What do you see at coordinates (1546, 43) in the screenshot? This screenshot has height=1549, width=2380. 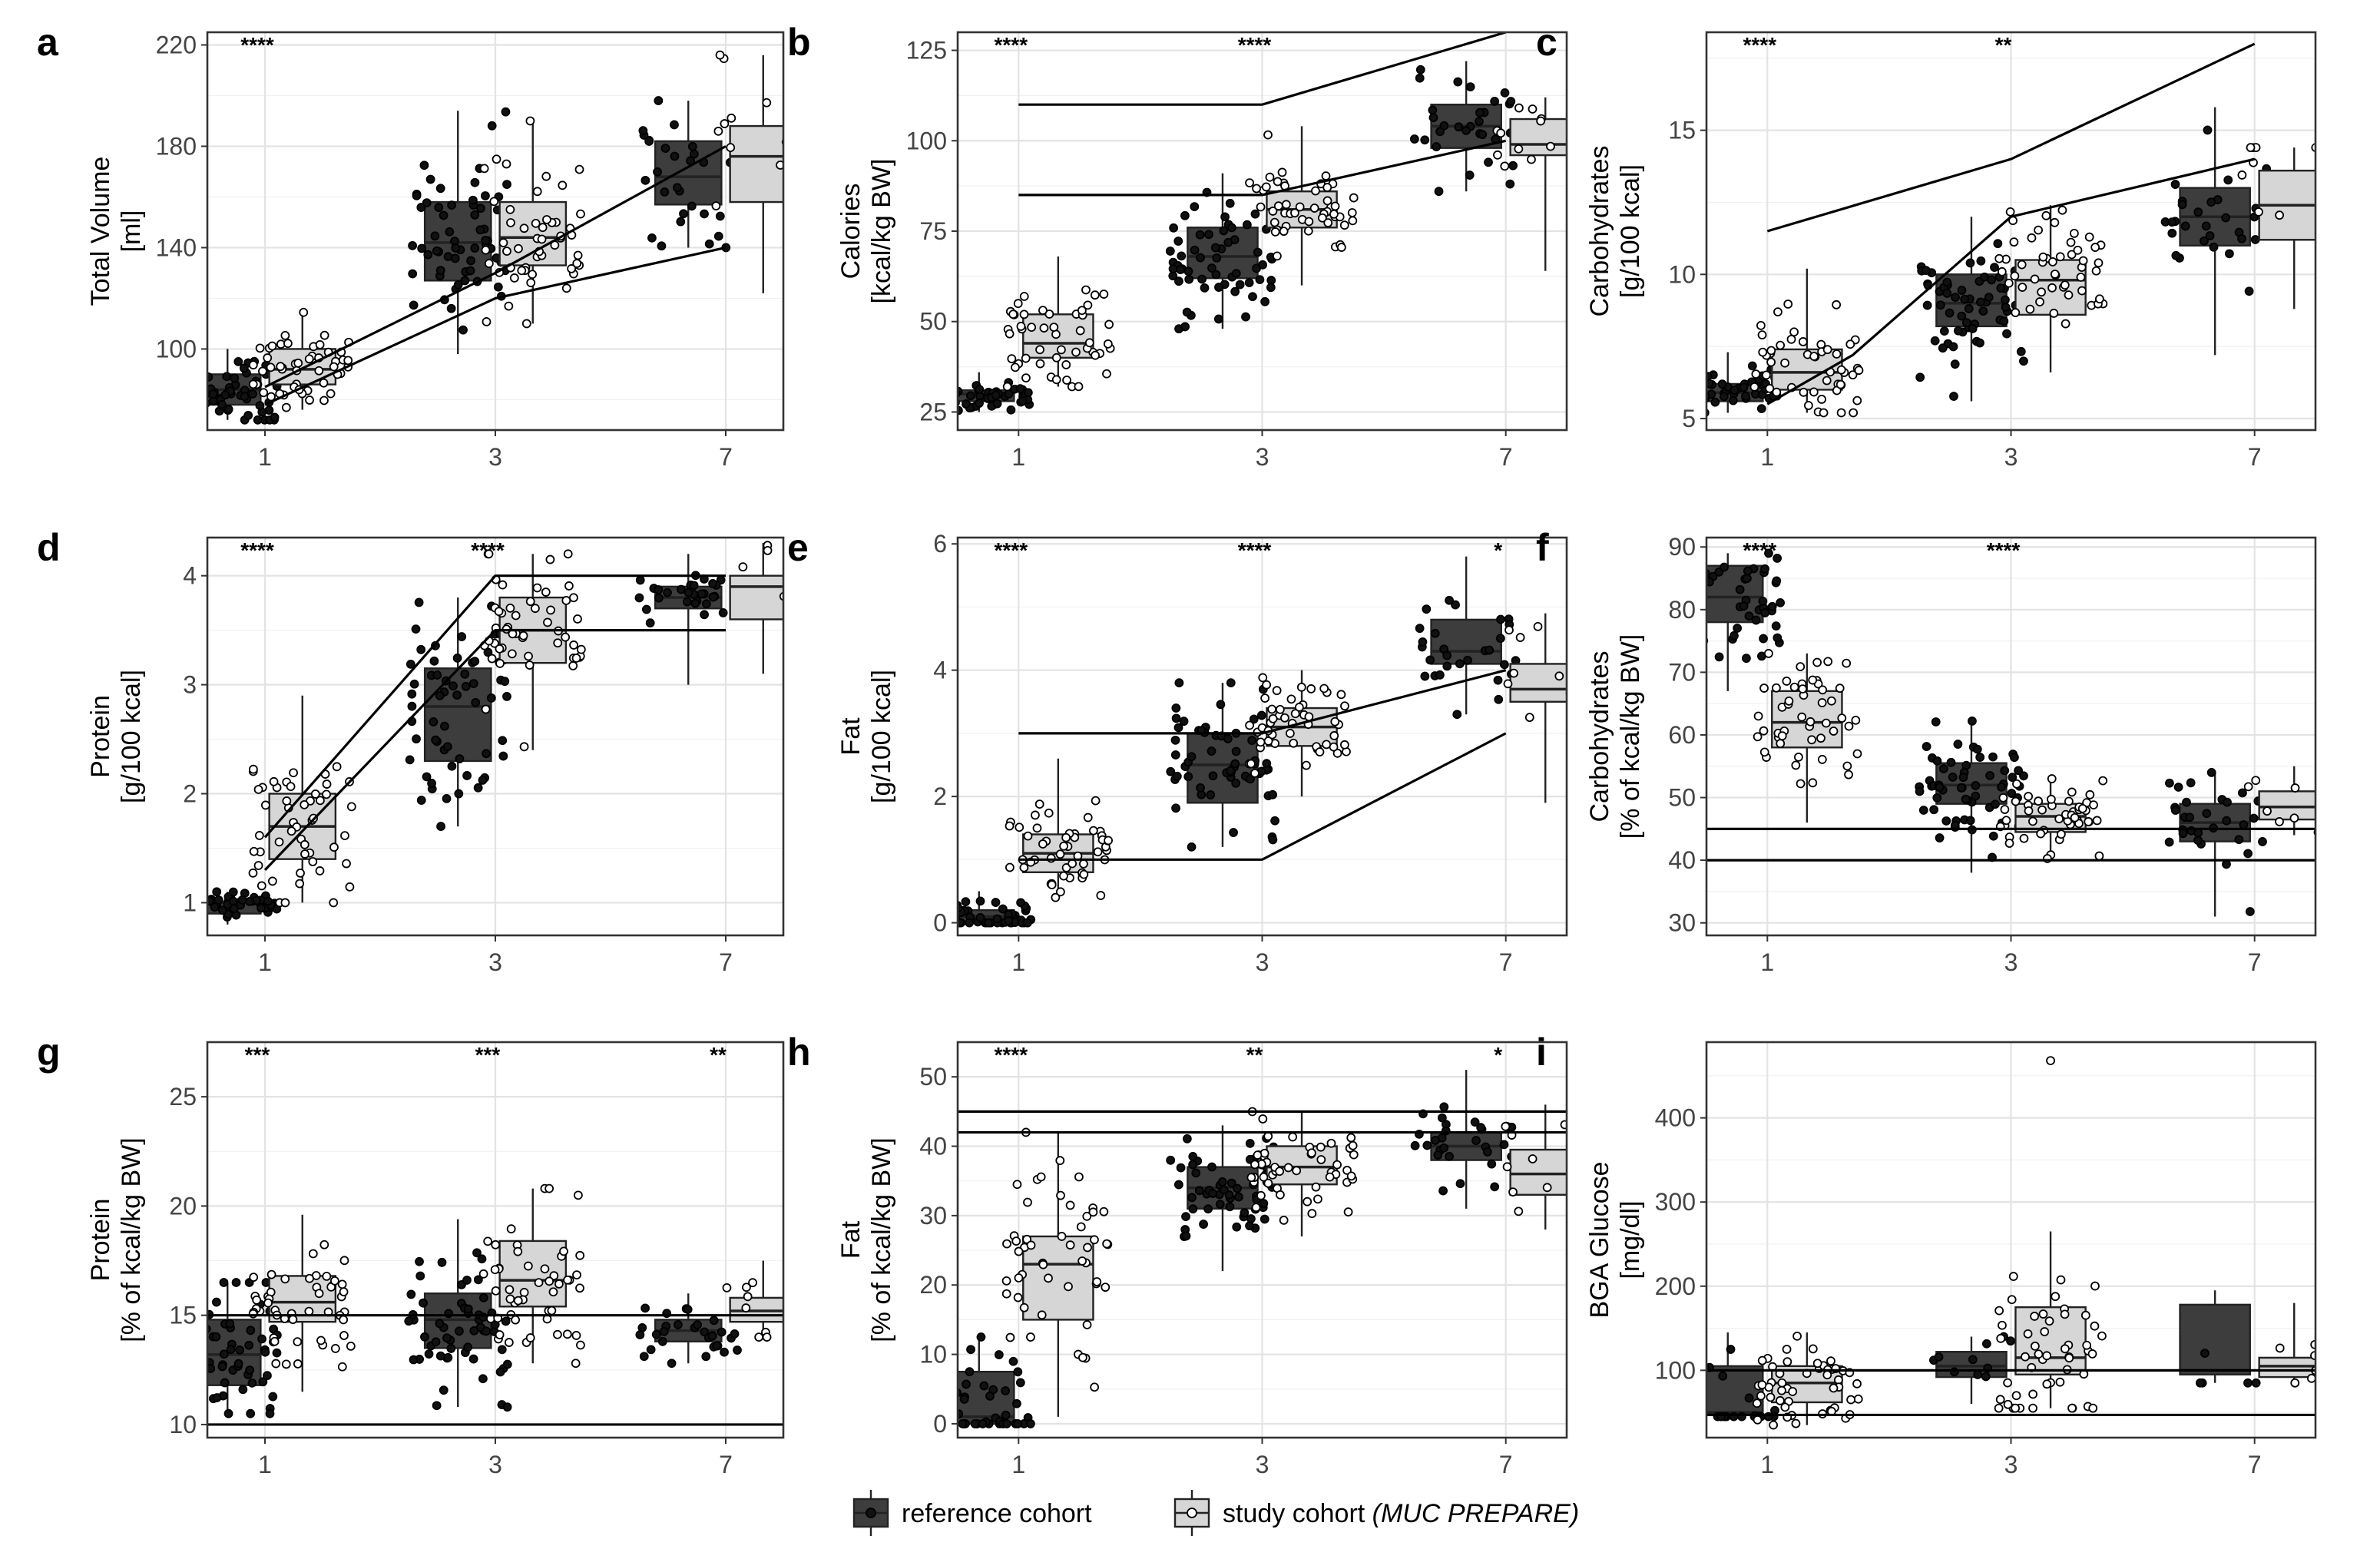 I see `panel-letter: c` at bounding box center [1546, 43].